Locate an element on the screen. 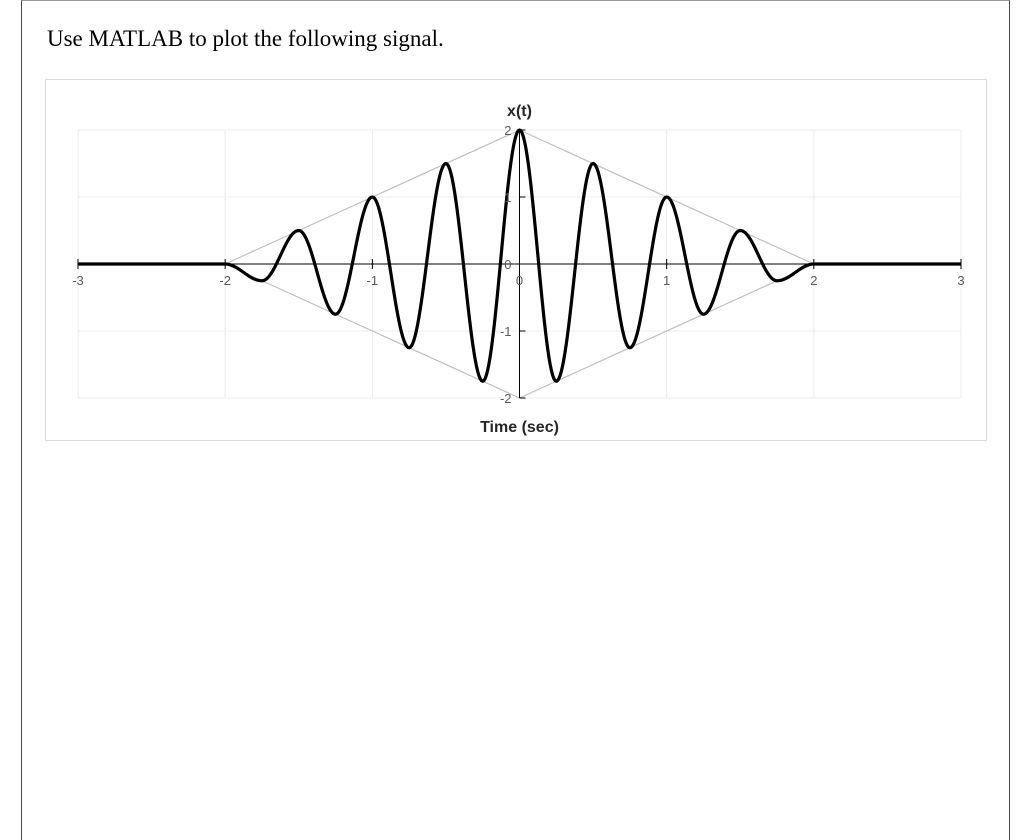 Image resolution: width=1024 pixels, height=840 pixels. y-axis-title: x(t) is located at coordinates (519, 111).